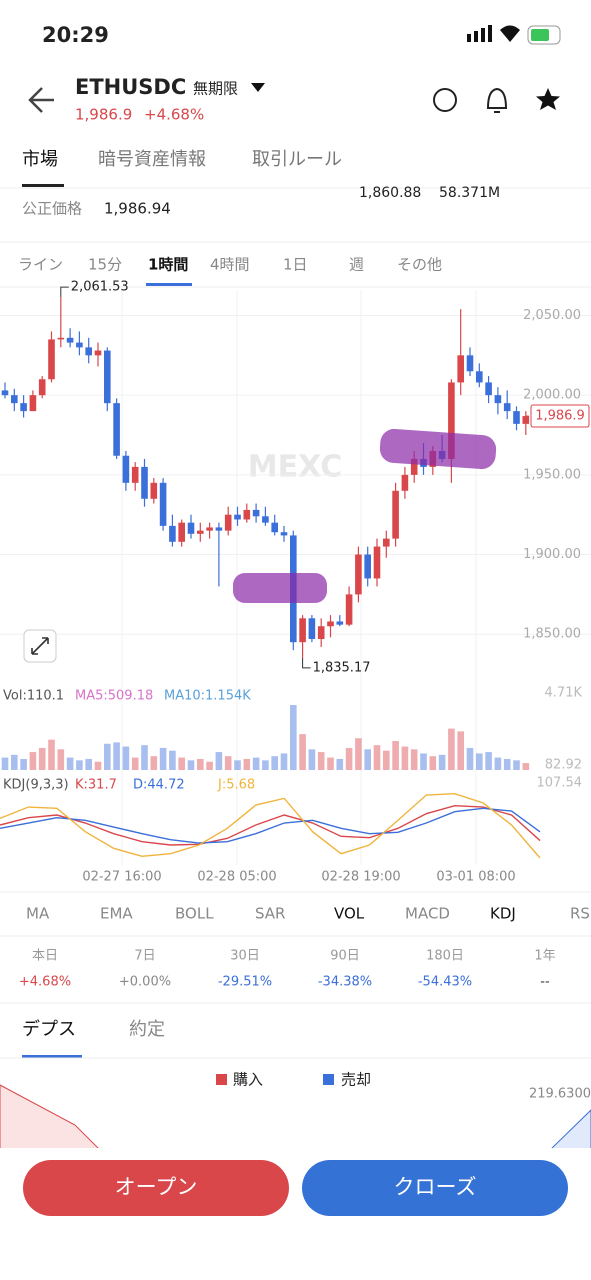  I want to click on share-icon, so click(445, 100).